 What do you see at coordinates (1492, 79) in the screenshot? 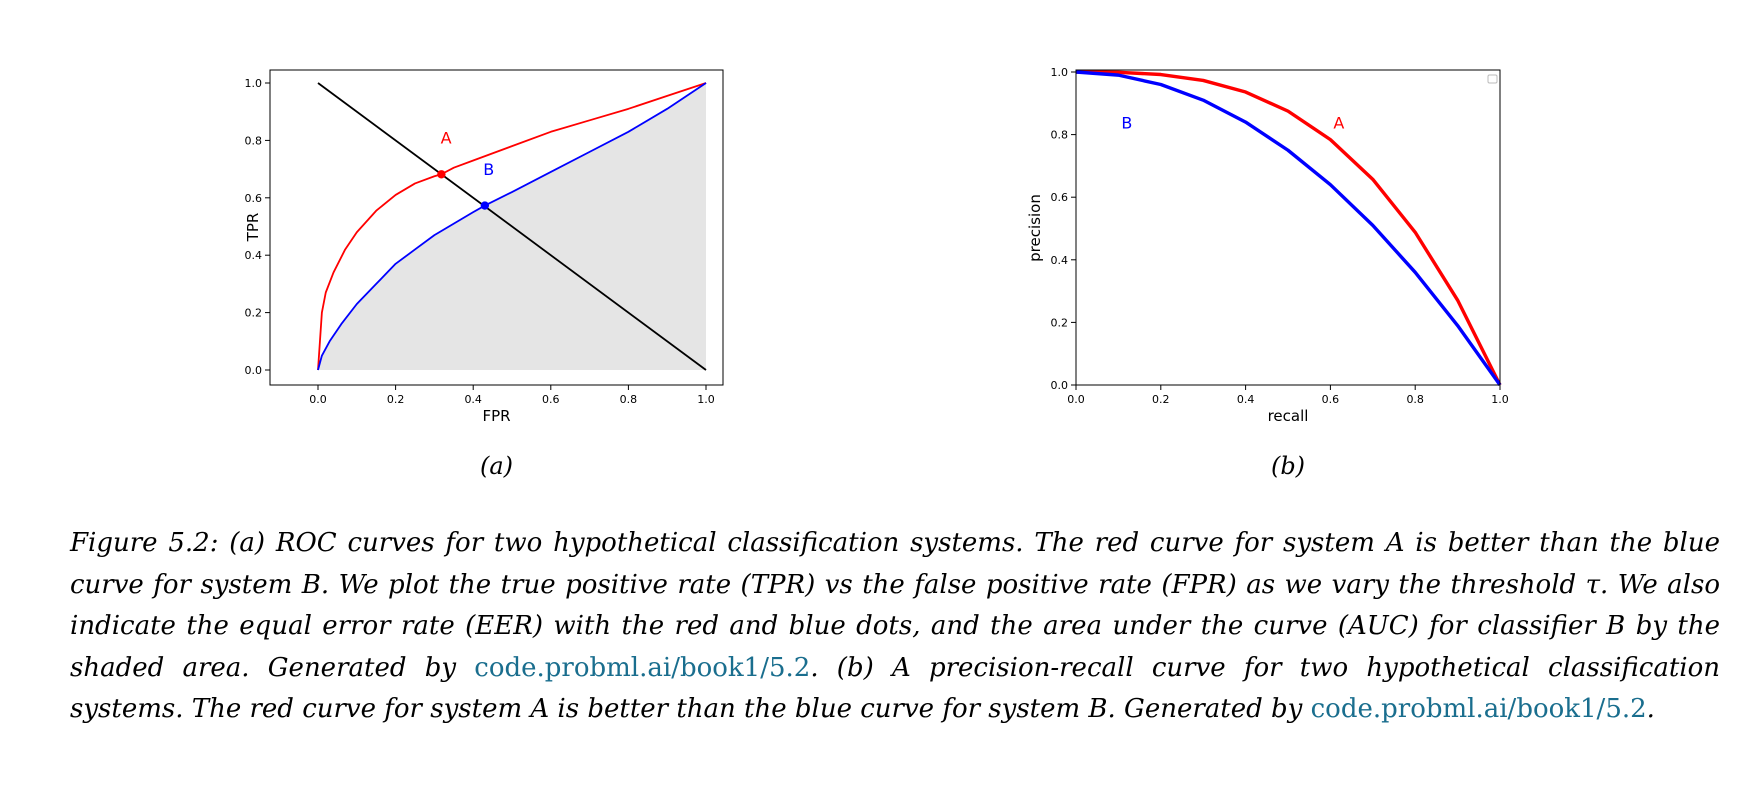
I see `legend-box` at bounding box center [1492, 79].